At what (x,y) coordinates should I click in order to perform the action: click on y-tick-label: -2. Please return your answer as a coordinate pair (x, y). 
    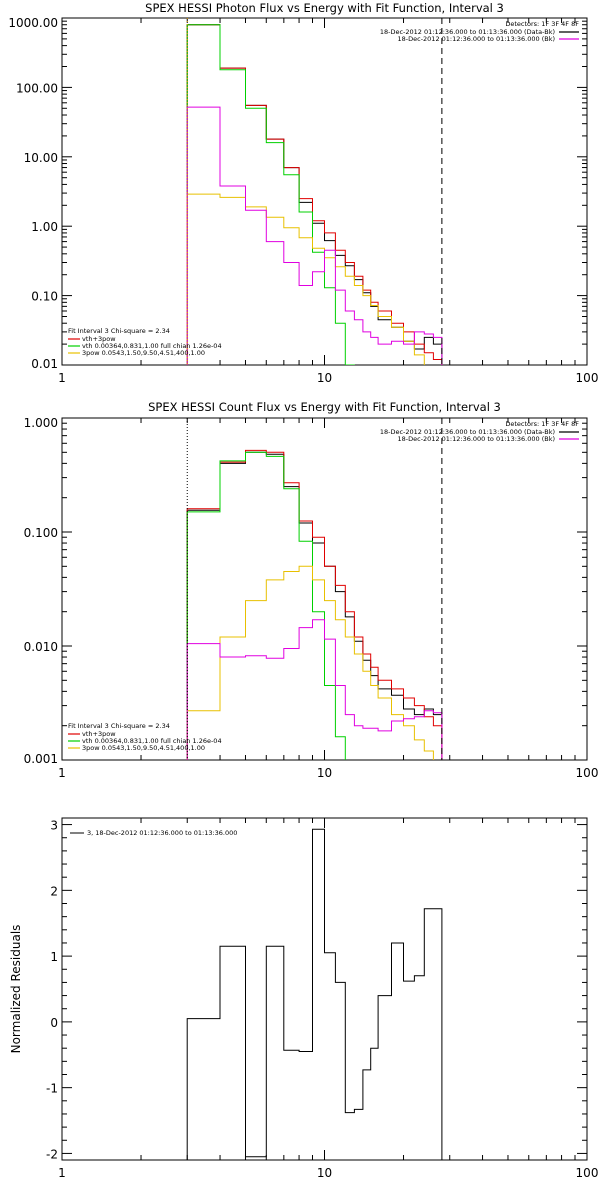
    Looking at the image, I should click on (52, 1154).